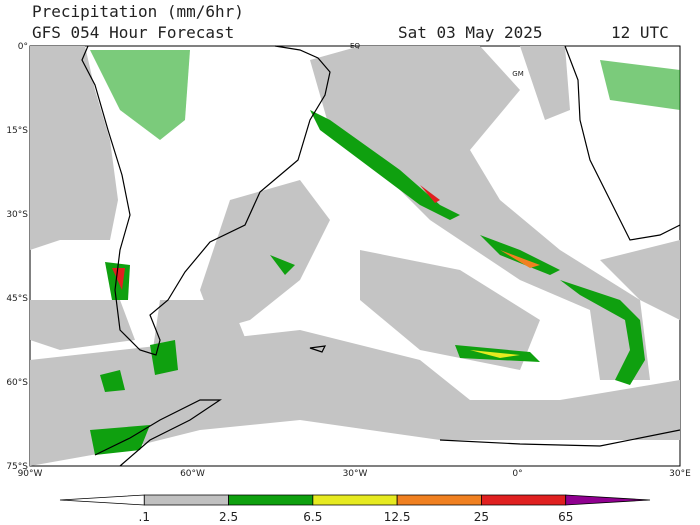 Image resolution: width=700 pixels, height=525 pixels. Describe the element at coordinates (355, 46) in the screenshot. I see `place-label: EQ` at that location.